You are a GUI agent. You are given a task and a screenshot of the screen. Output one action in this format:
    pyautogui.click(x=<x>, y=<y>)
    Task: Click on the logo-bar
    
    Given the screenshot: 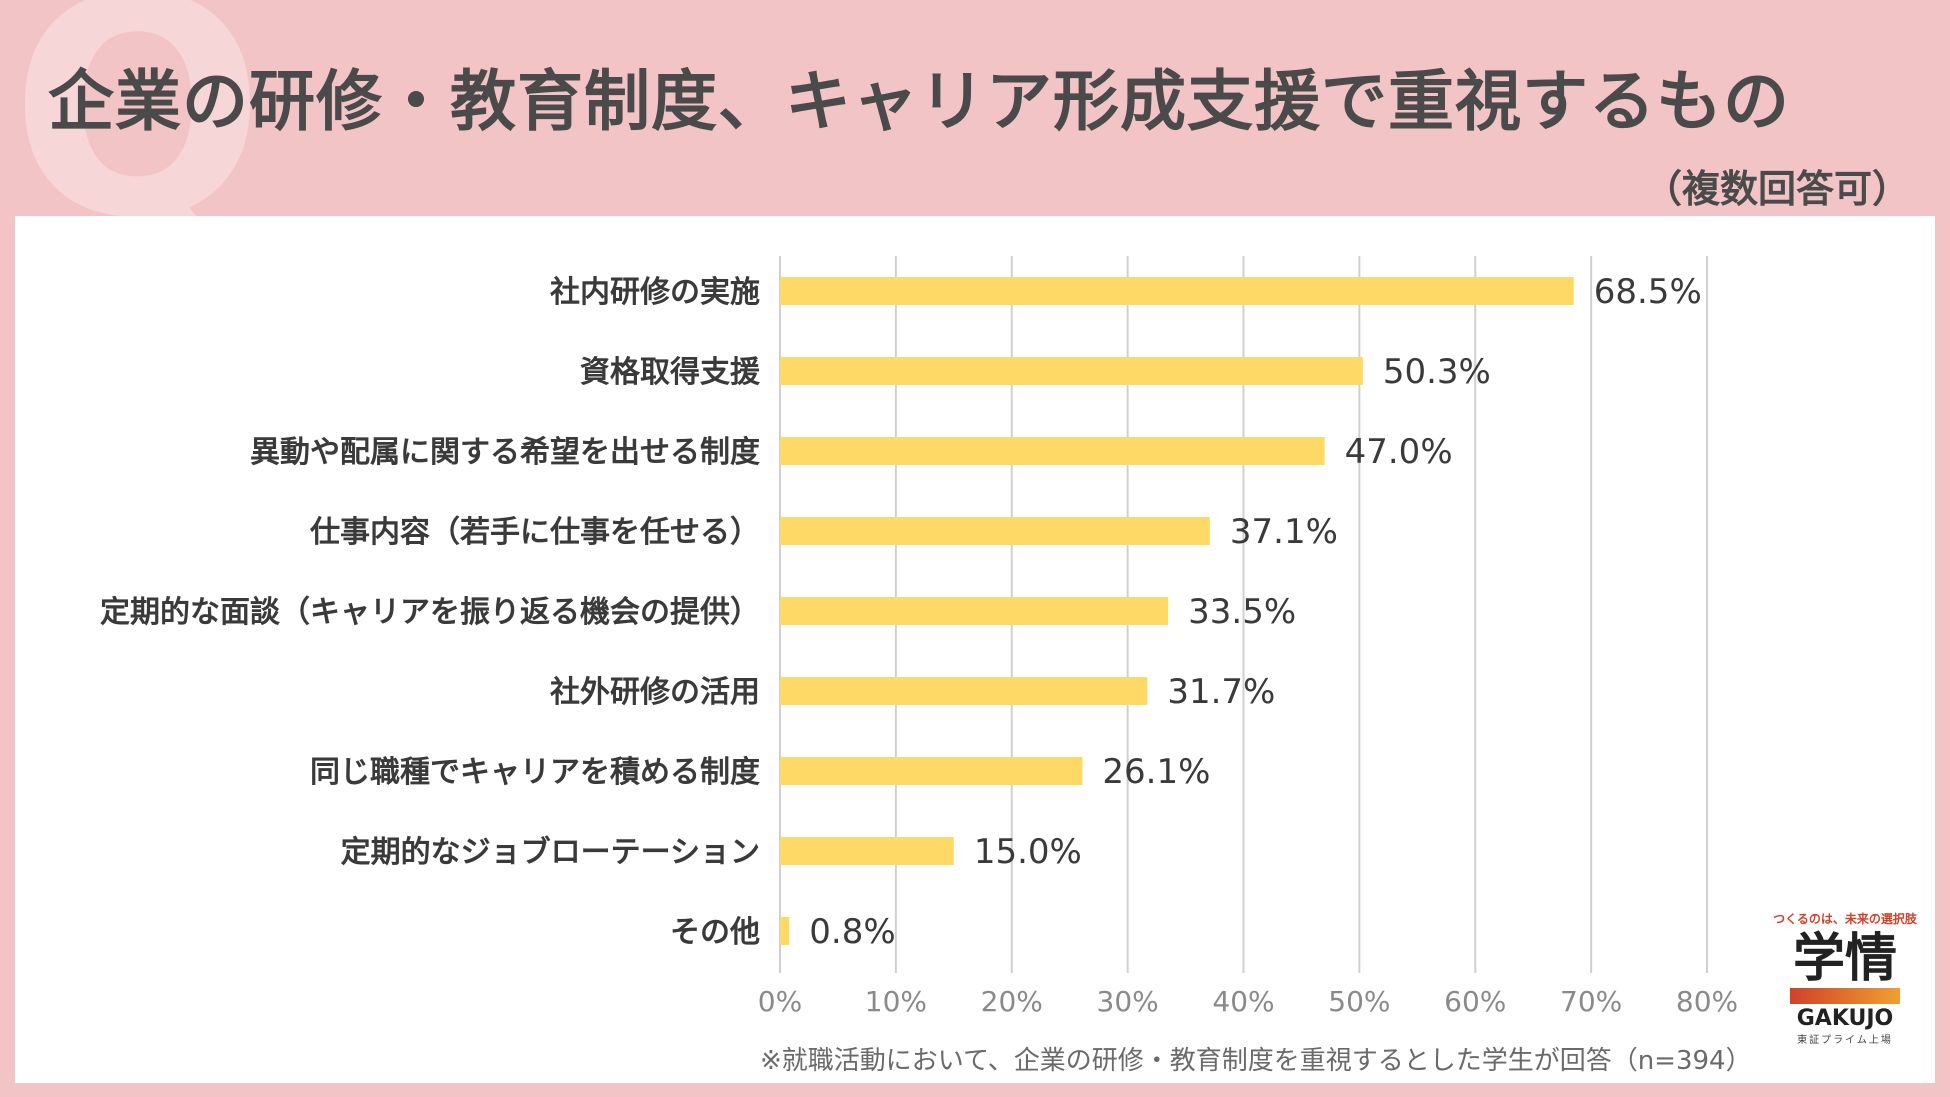 What is the action you would take?
    pyautogui.click(x=1845, y=996)
    